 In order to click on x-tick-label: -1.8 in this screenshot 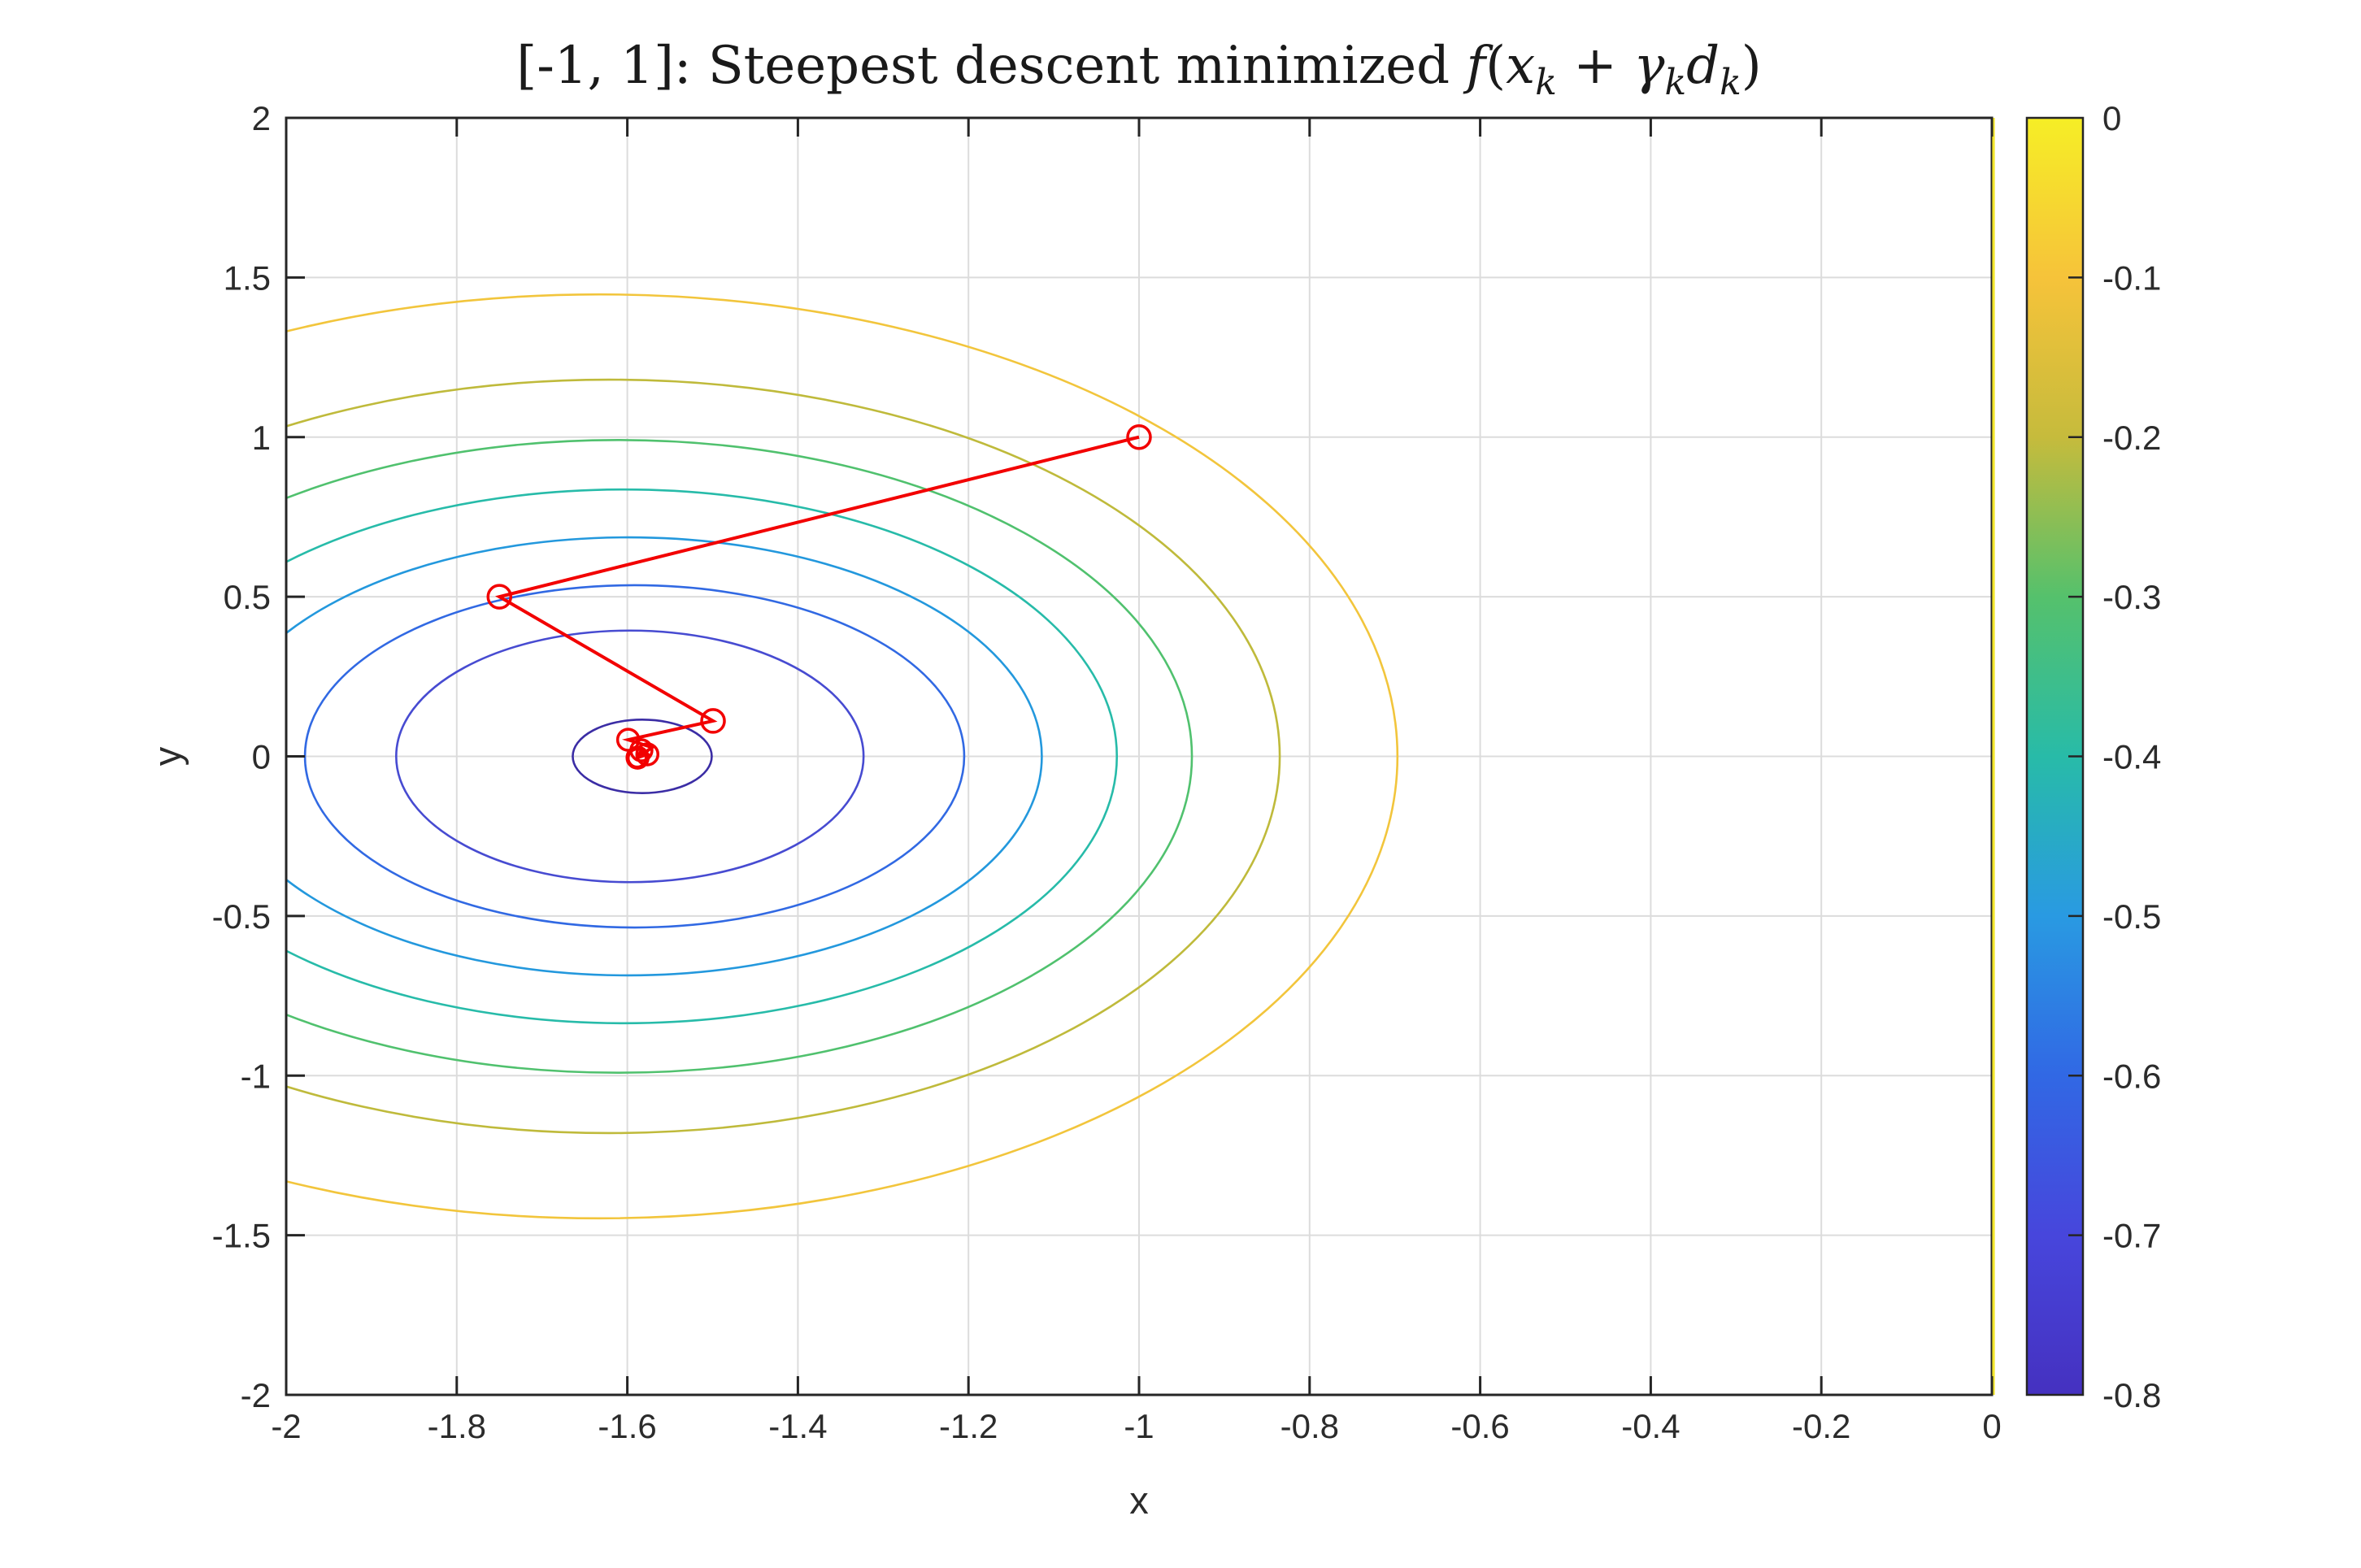, I will do `click(457, 1426)`.